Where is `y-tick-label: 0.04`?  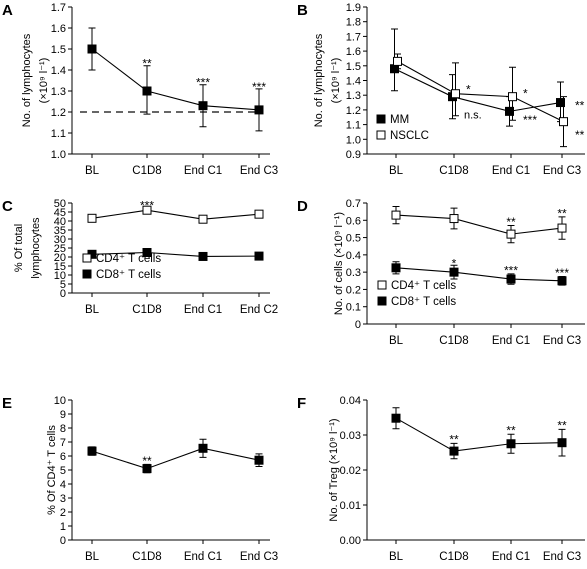 y-tick-label: 0.04 is located at coordinates (350, 401).